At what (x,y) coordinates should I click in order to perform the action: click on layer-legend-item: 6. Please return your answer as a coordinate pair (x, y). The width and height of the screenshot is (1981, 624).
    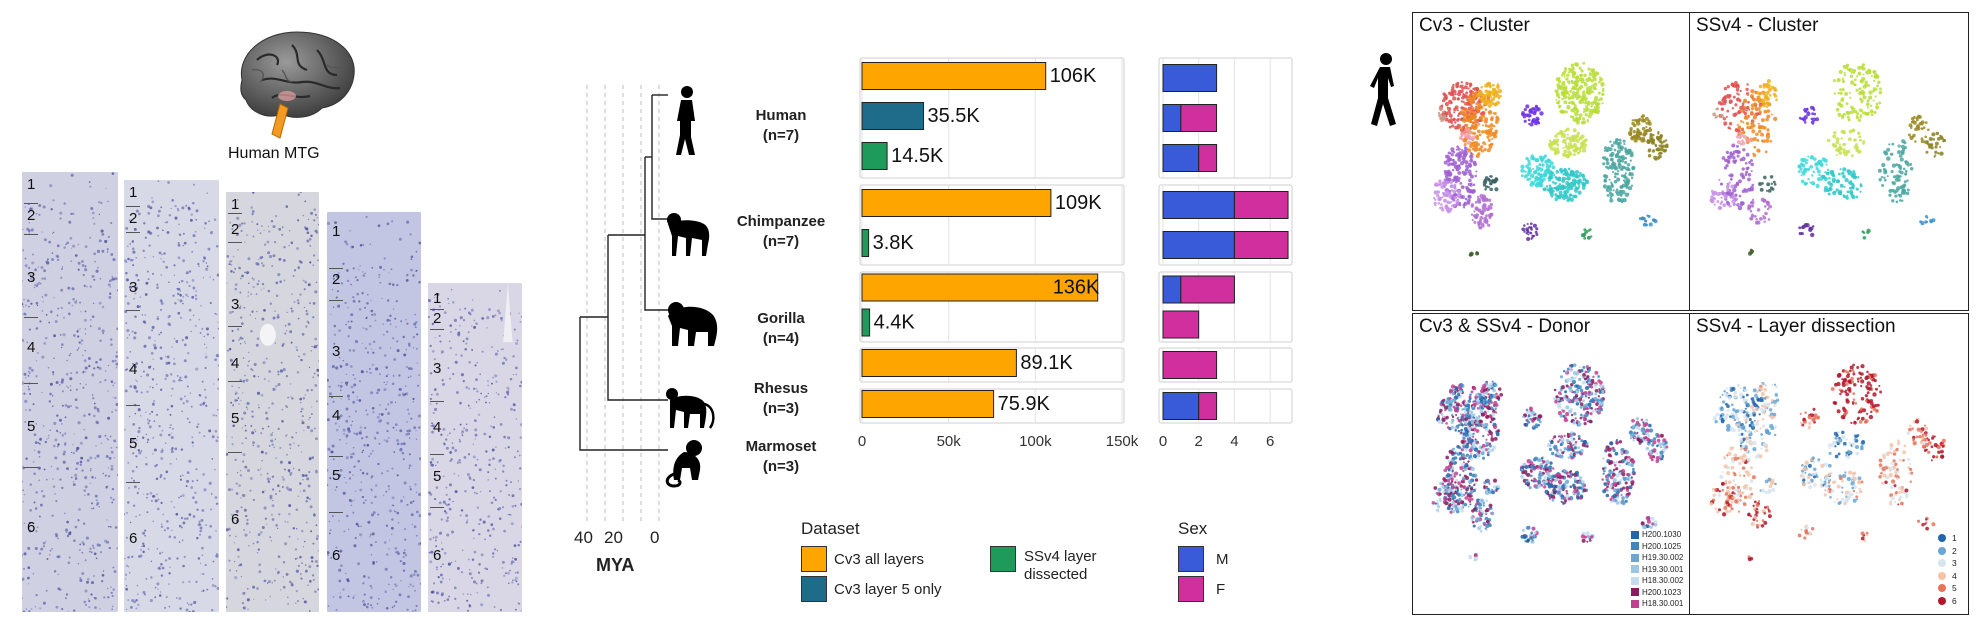
    Looking at the image, I should click on (1947, 601).